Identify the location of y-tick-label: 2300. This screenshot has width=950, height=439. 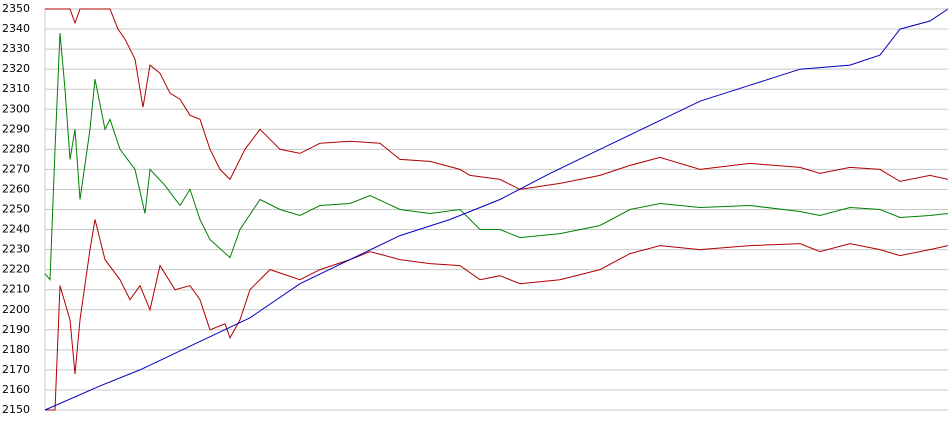
(16, 108).